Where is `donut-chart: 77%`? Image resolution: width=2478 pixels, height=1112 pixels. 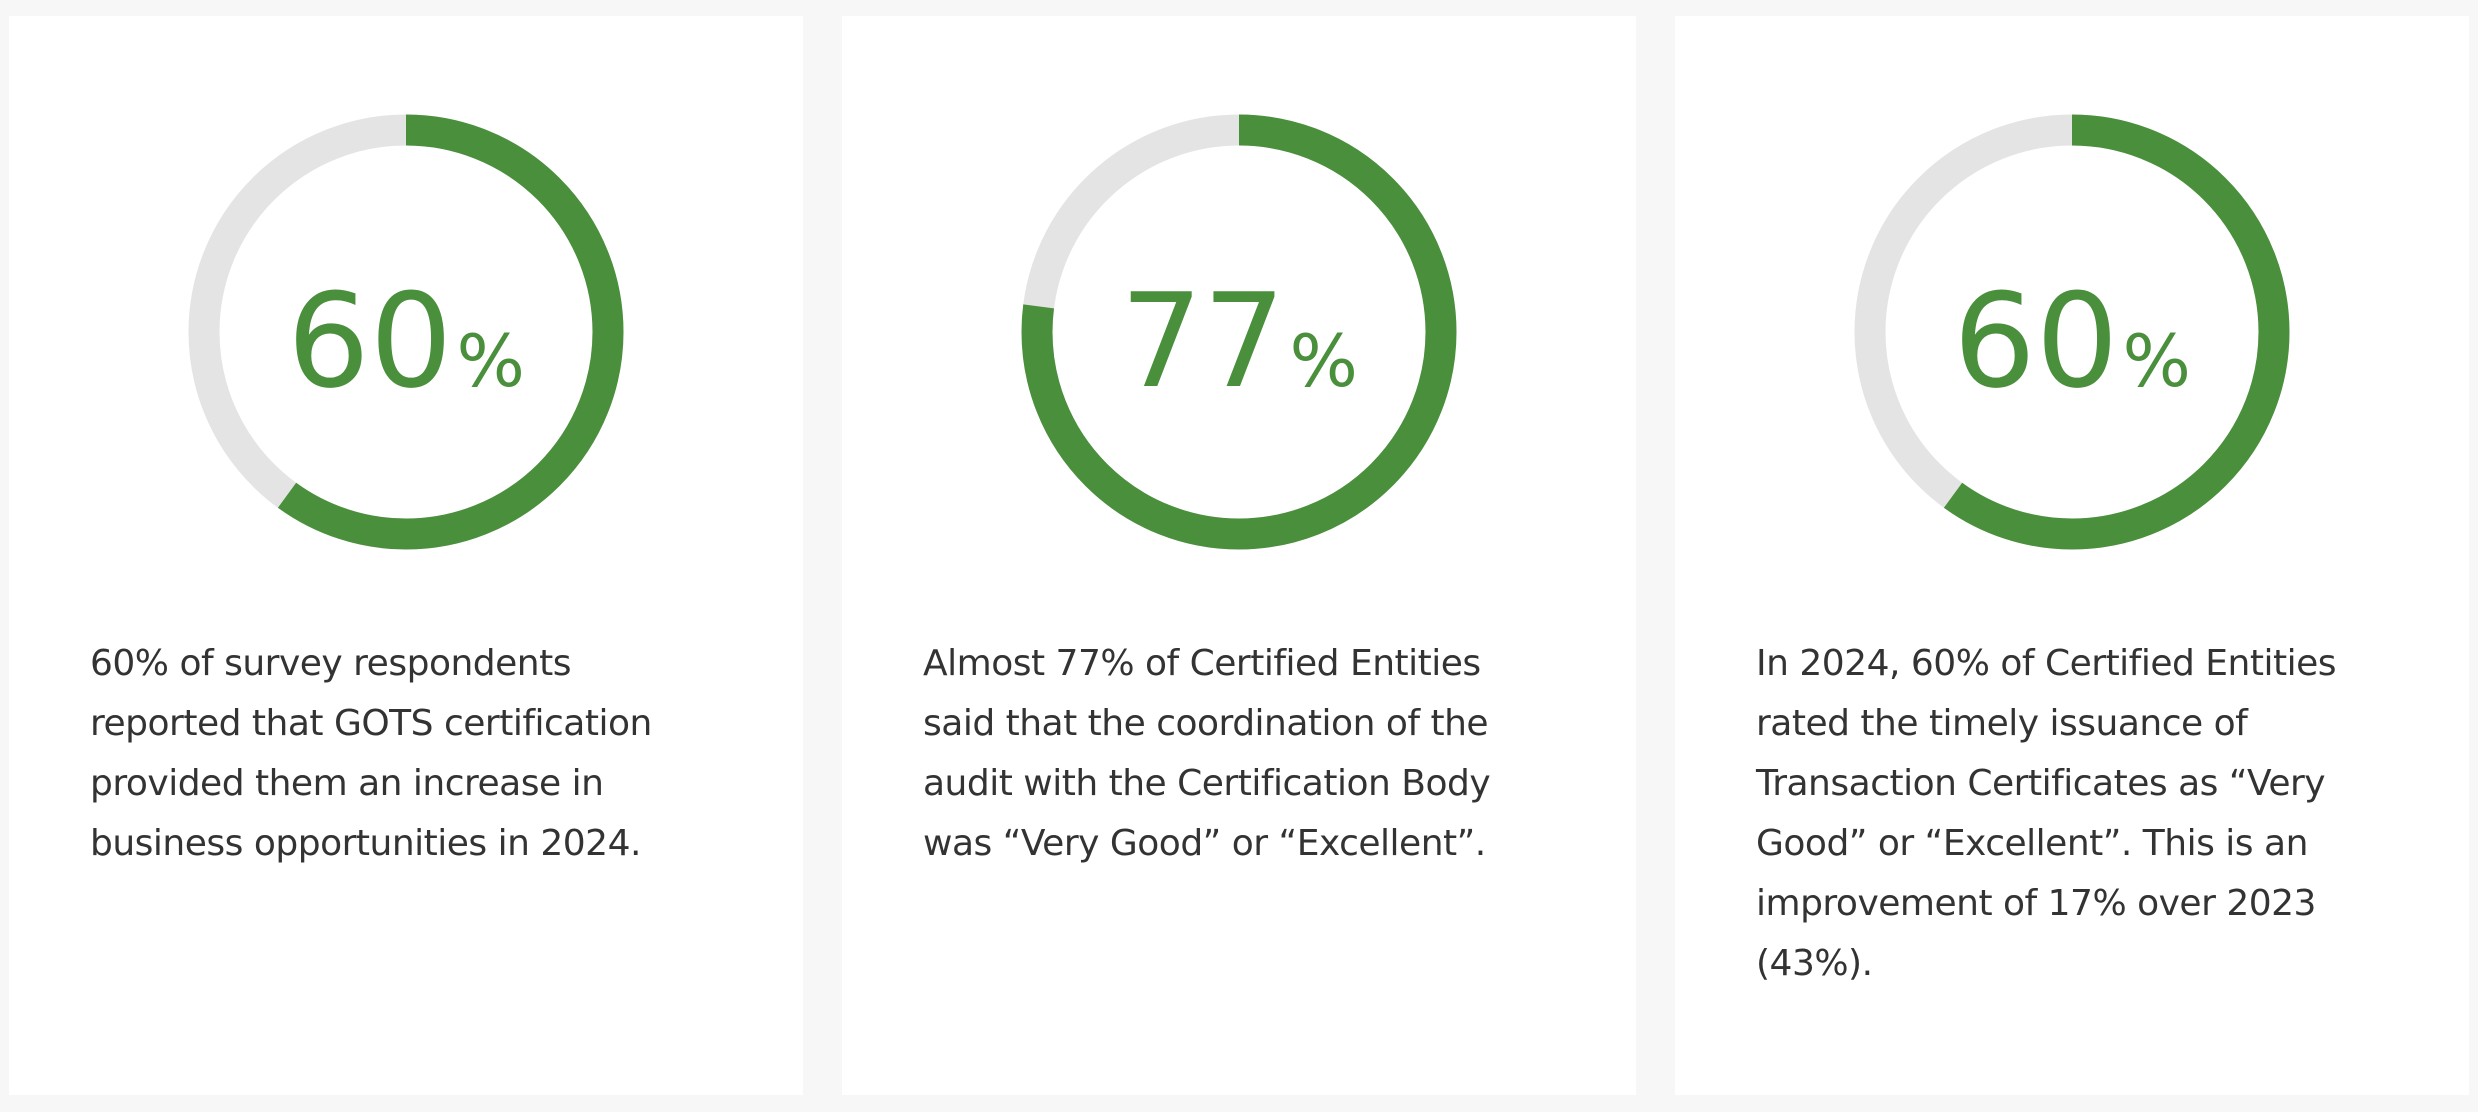 donut-chart: 77% is located at coordinates (1239, 332).